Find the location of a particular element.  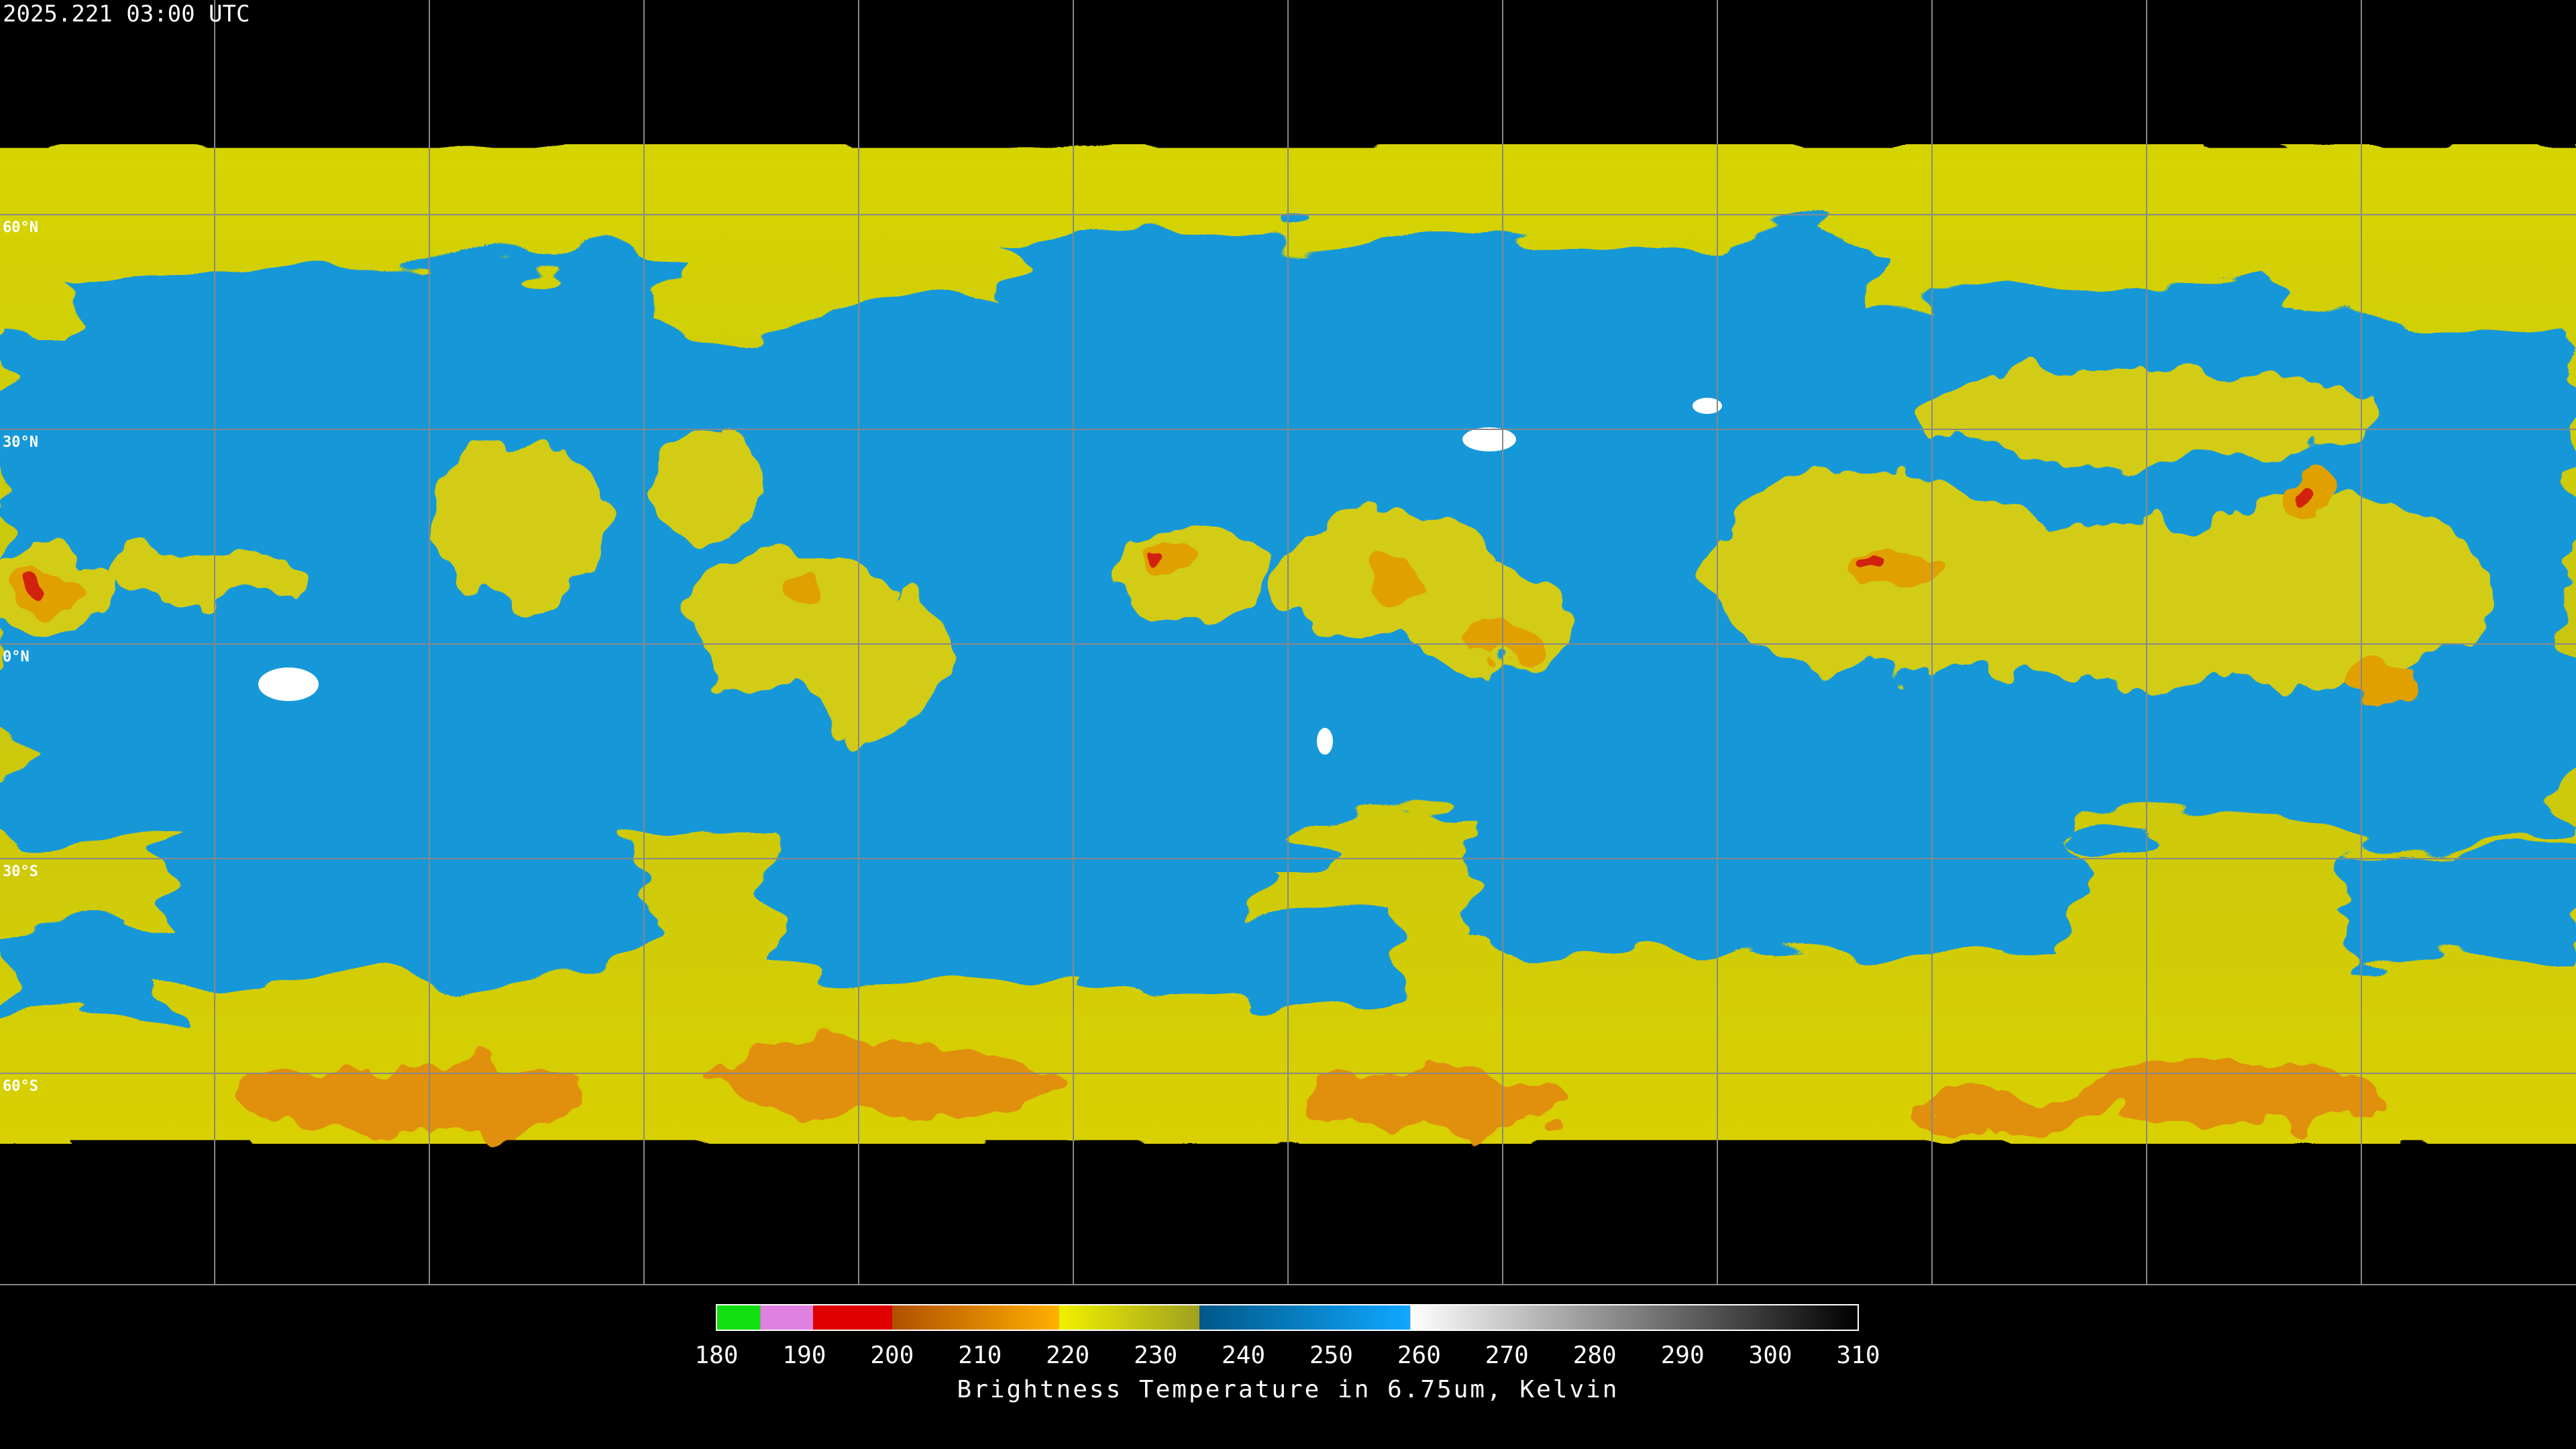

colorbar-tick-label: 300 is located at coordinates (1770, 1355).